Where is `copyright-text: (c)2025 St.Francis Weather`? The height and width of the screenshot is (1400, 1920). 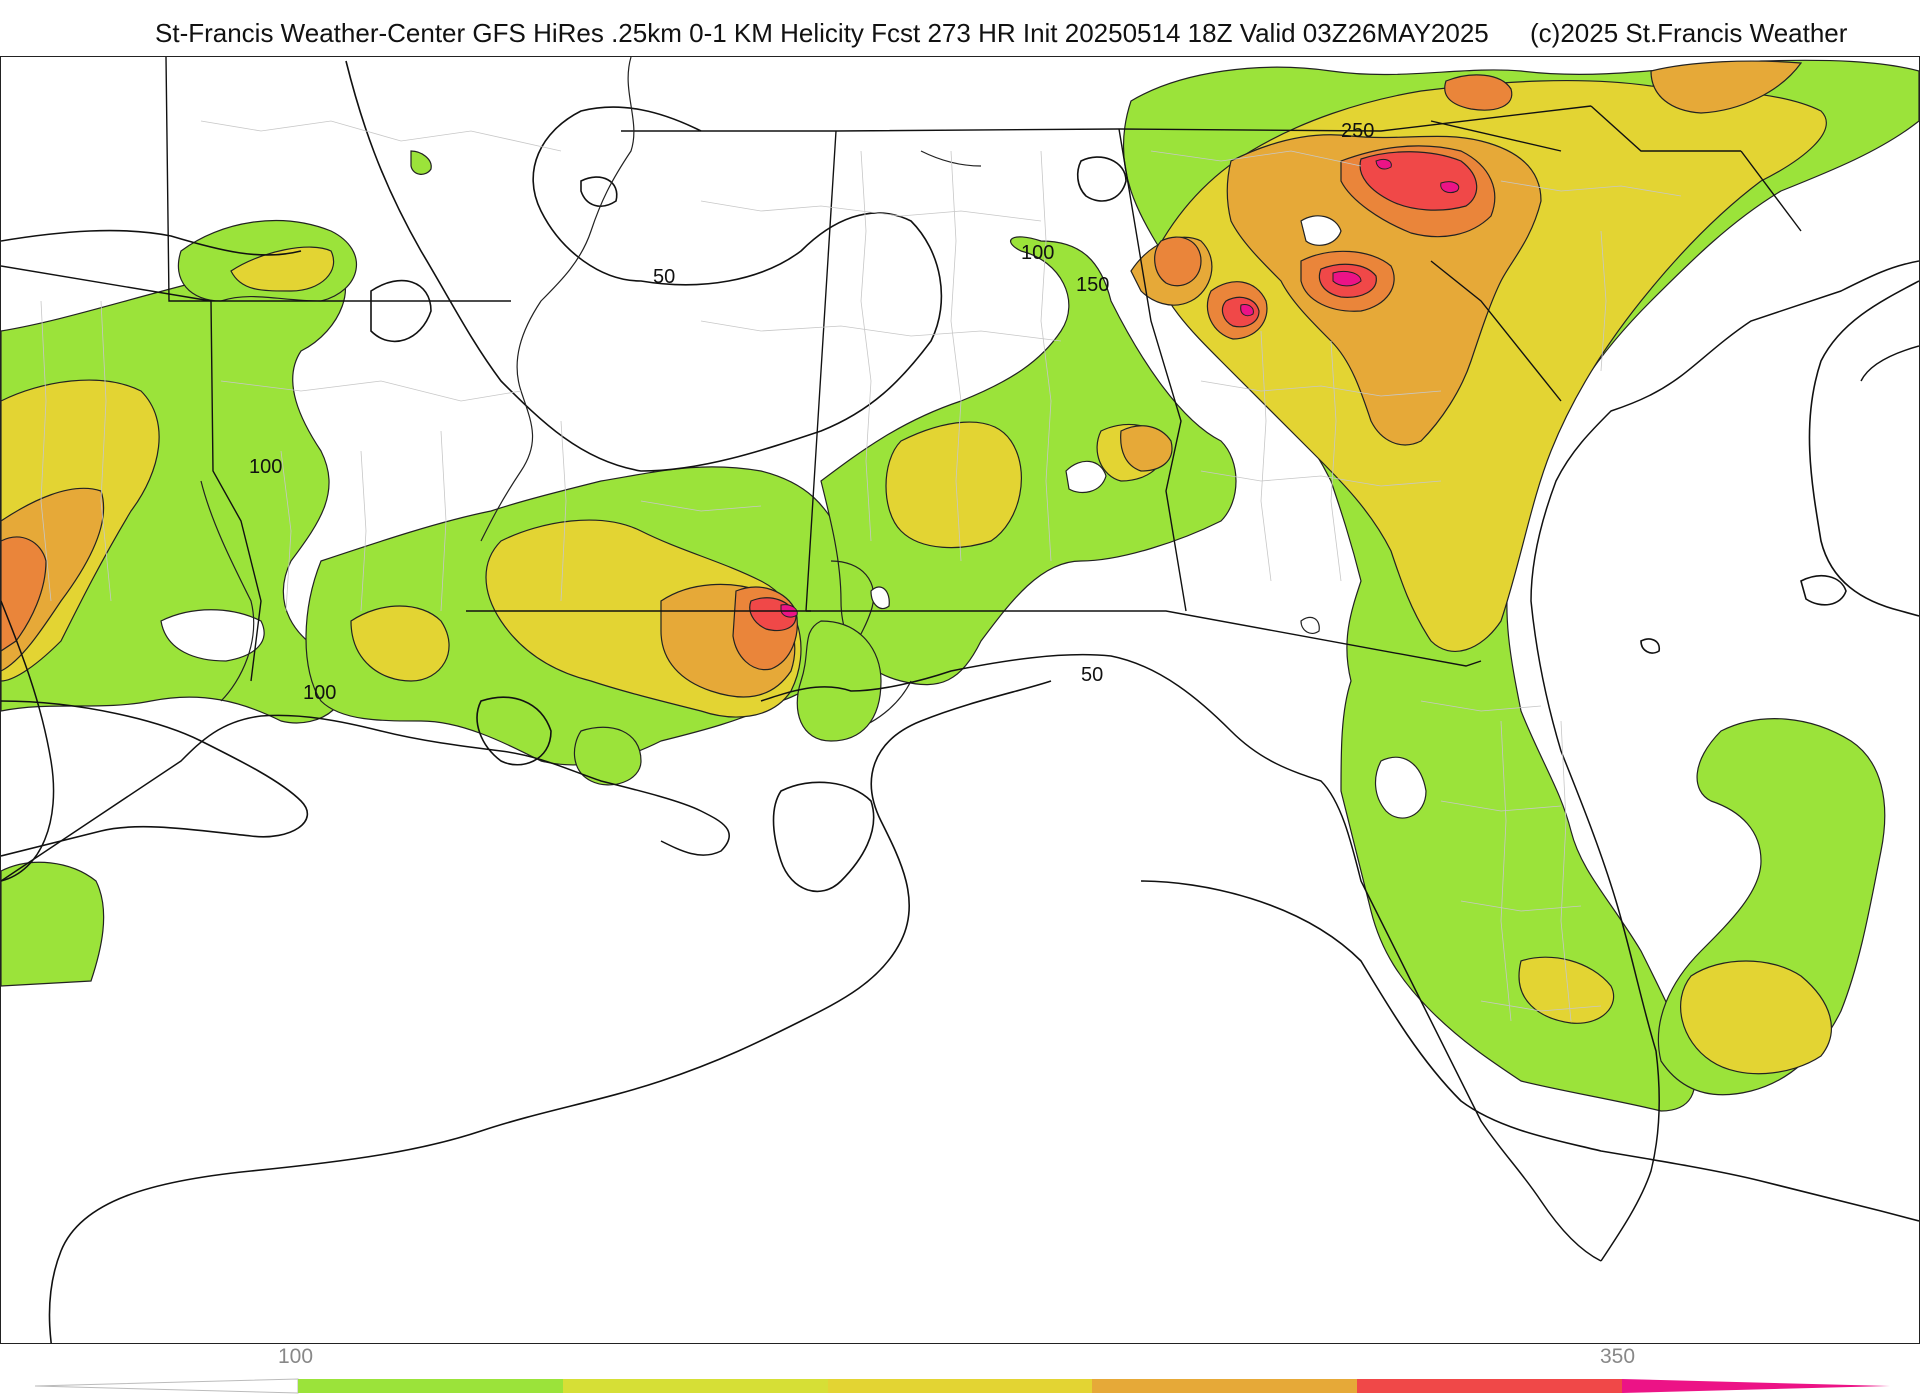 copyright-text: (c)2025 St.Francis Weather is located at coordinates (1689, 33).